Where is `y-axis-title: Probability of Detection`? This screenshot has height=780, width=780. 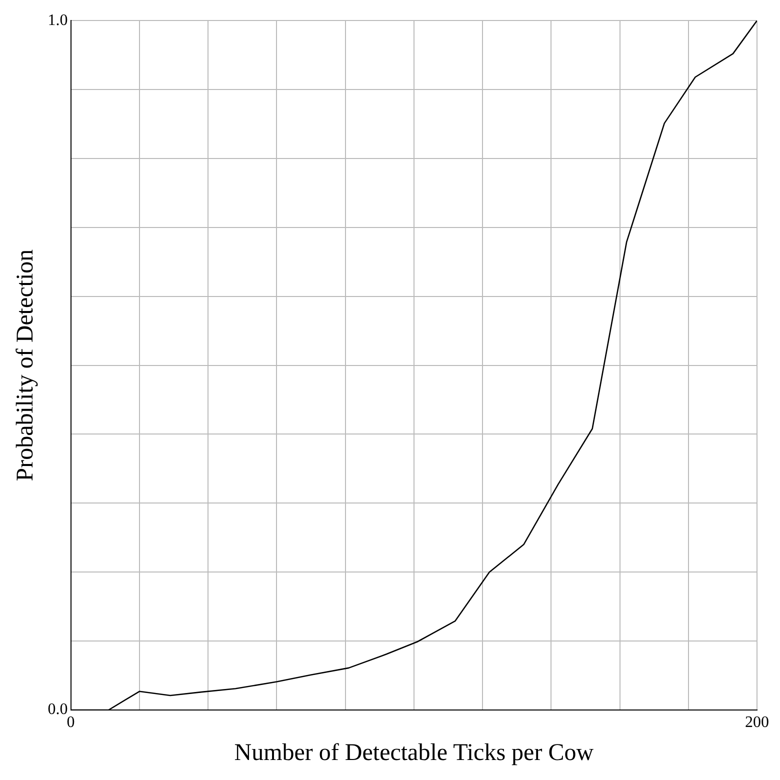 y-axis-title: Probability of Detection is located at coordinates (25, 365).